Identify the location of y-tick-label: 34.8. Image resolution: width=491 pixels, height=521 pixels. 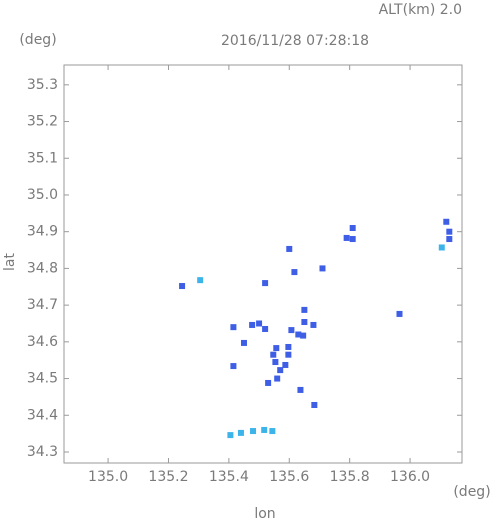
(42, 268).